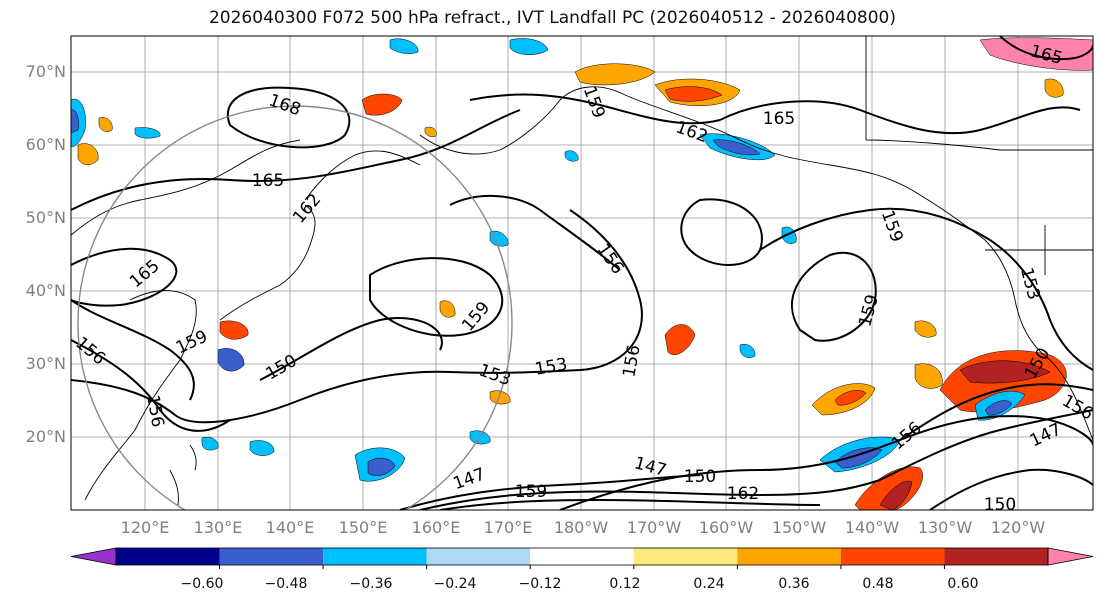 This screenshot has width=1105, height=604. Describe the element at coordinates (540, 584) in the screenshot. I see `colorbar-tick-label: −0.12` at that location.